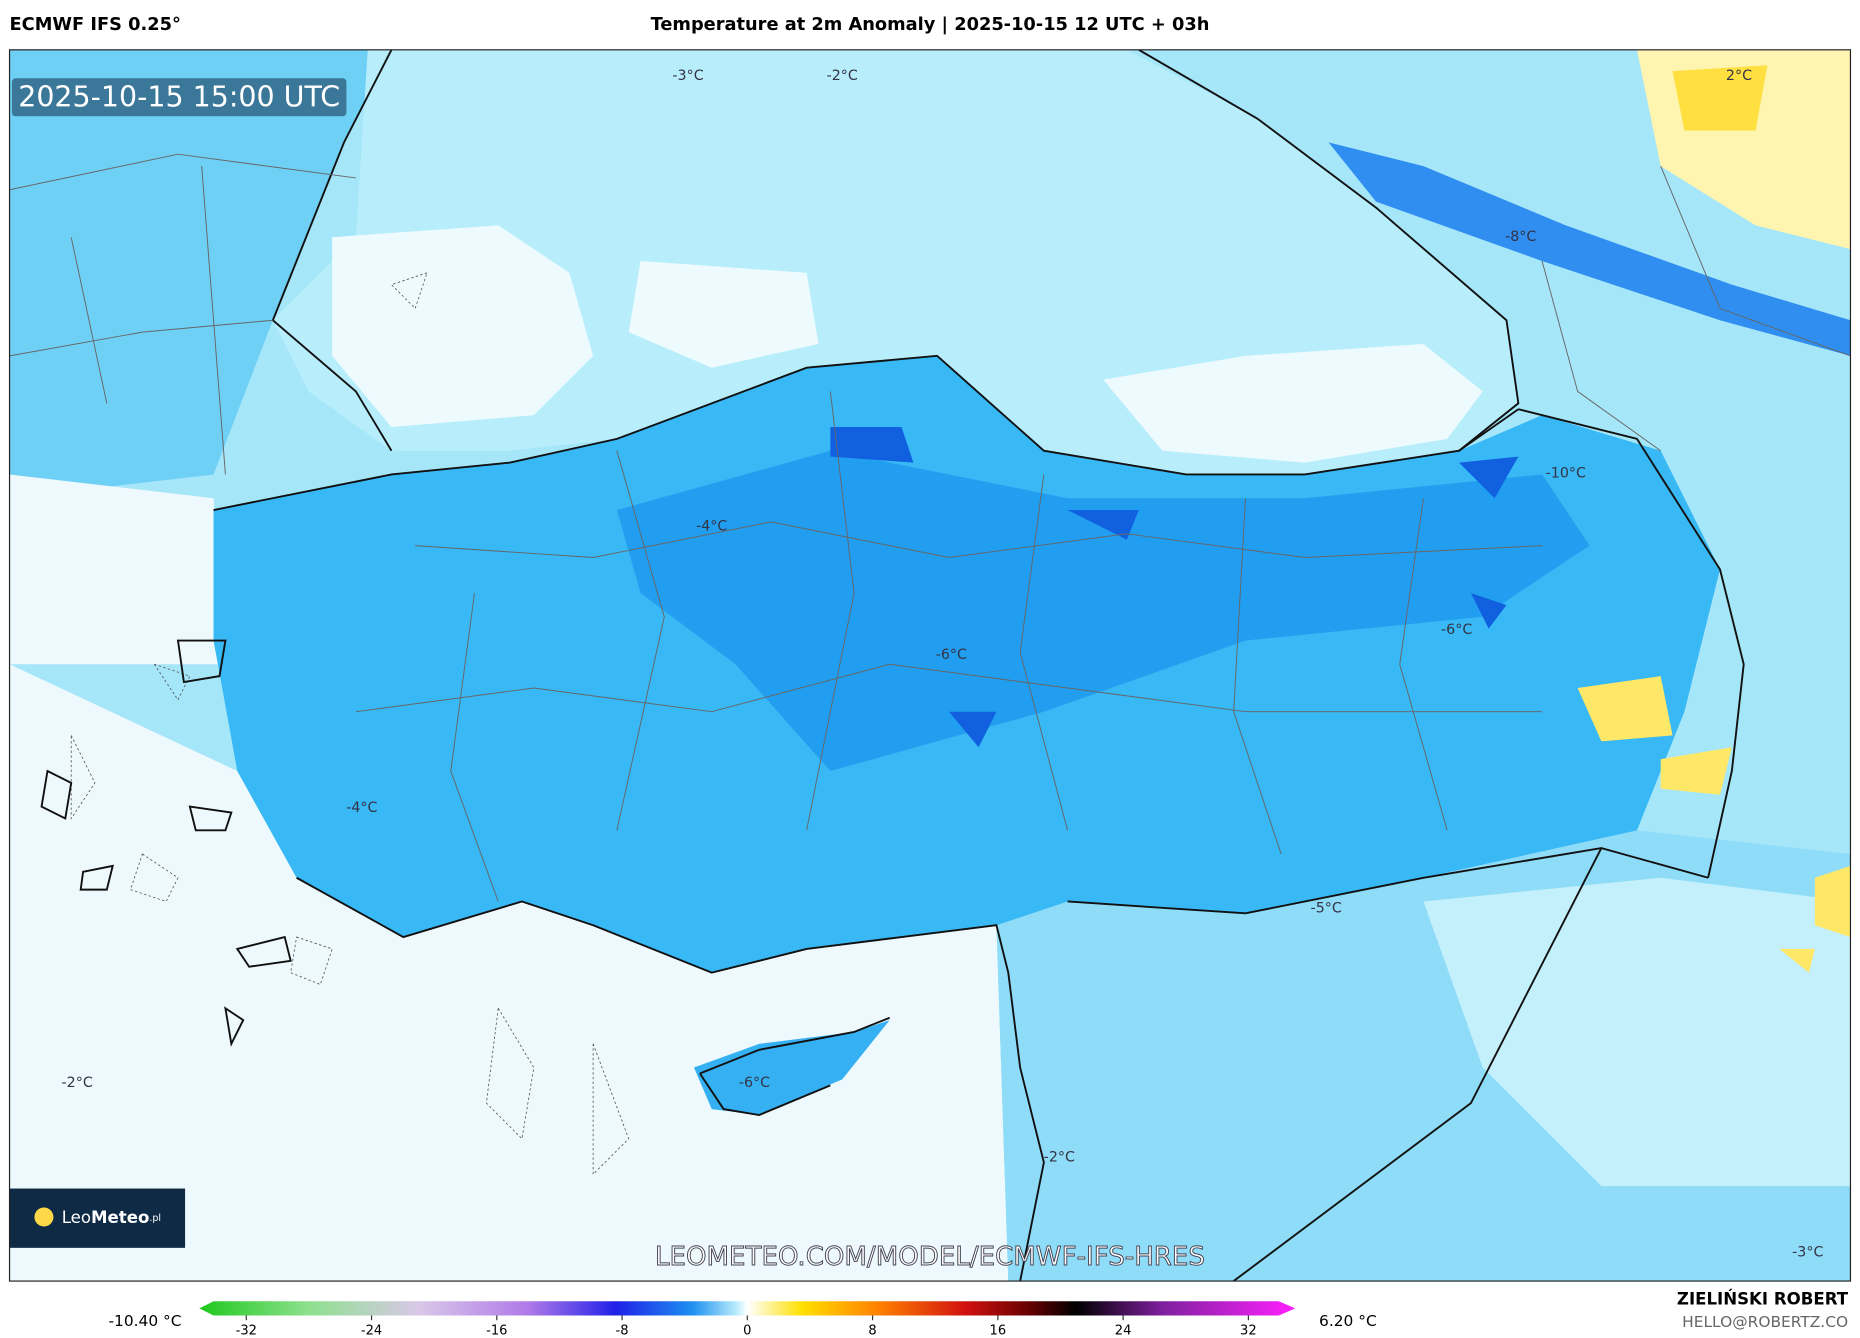 The image size is (1860, 1338). What do you see at coordinates (246, 1330) in the screenshot?
I see `colorbar-tick-label: -32` at bounding box center [246, 1330].